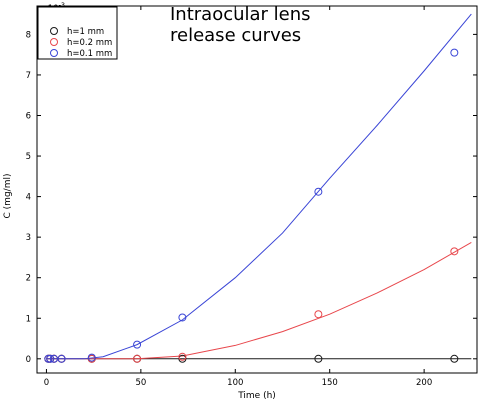 This screenshot has height=402, width=480. Describe the element at coordinates (28, 76) in the screenshot. I see `y-tick-label: 7` at that location.